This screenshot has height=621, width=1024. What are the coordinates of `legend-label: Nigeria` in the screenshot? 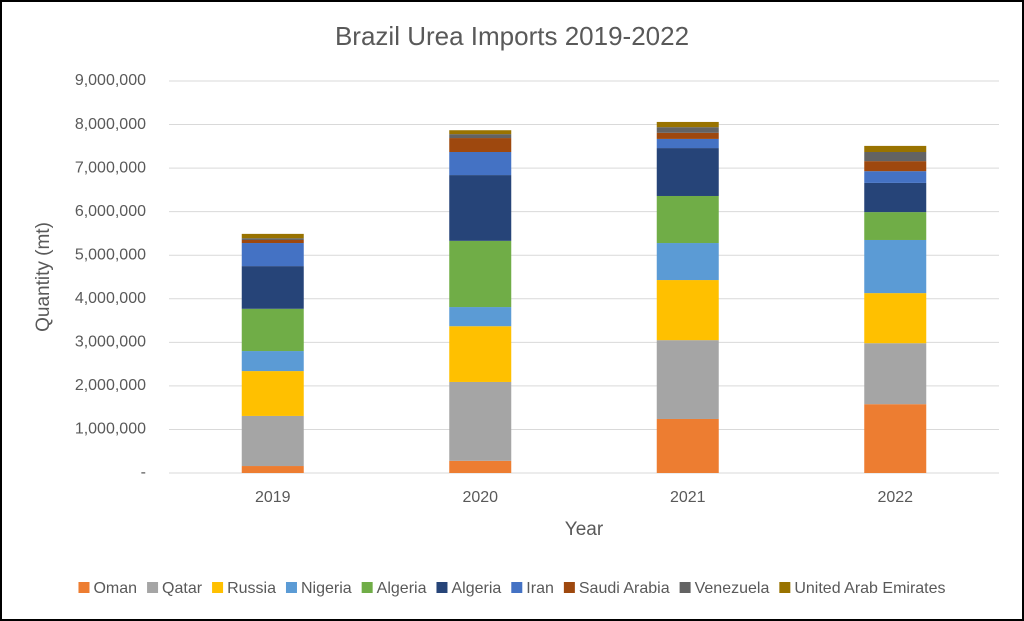 It's located at (326, 588).